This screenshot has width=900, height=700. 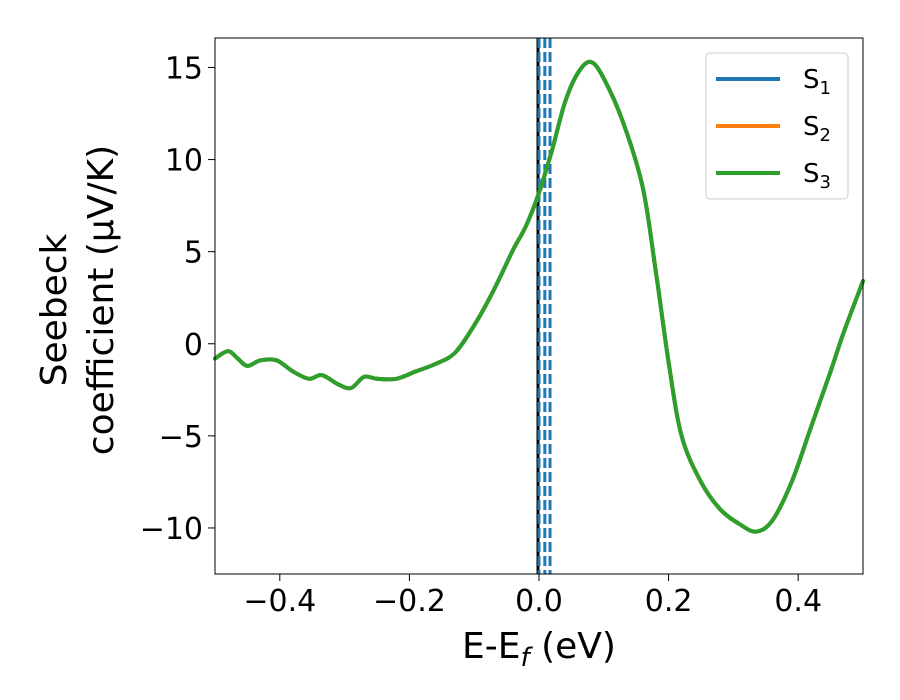 I want to click on legend-label-S3: S3, so click(x=817, y=176).